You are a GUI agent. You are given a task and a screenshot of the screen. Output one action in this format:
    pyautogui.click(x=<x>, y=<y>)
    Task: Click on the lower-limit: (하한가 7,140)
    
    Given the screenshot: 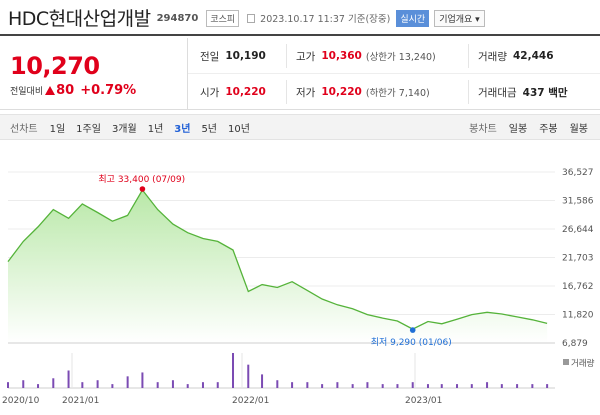 What is the action you would take?
    pyautogui.click(x=397, y=93)
    